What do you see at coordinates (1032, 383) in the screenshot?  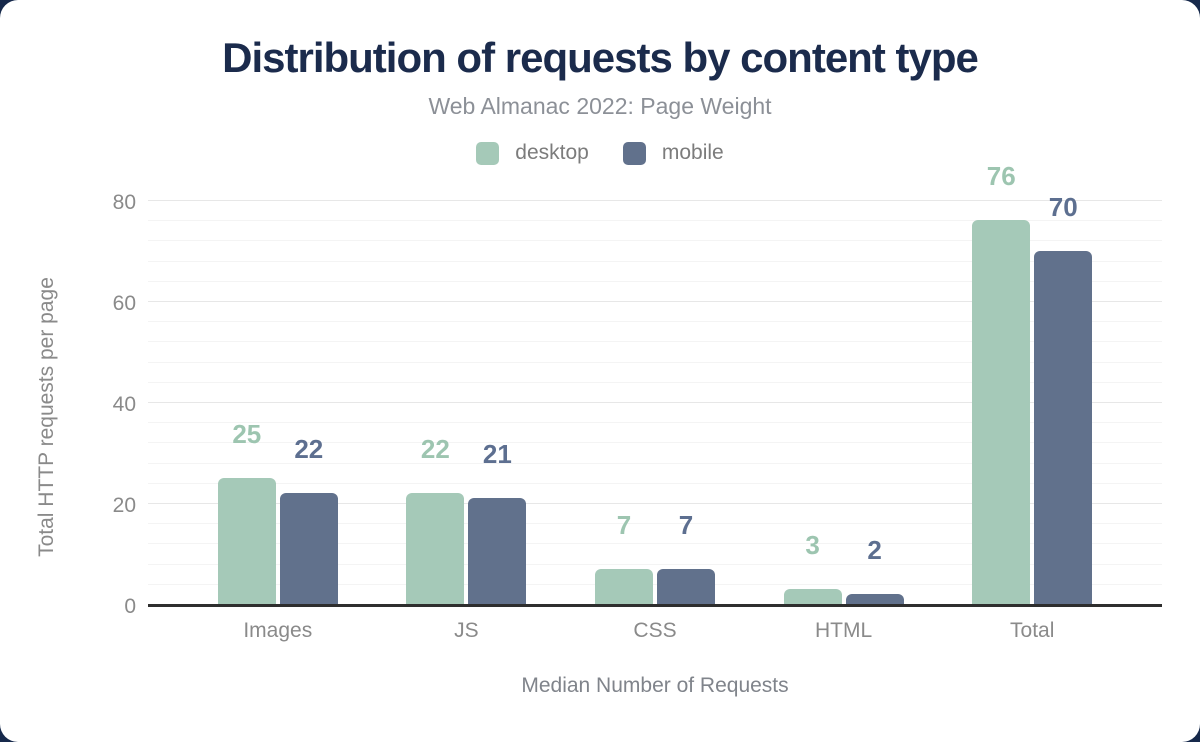 I see `bar-group-Total: 76 70` at bounding box center [1032, 383].